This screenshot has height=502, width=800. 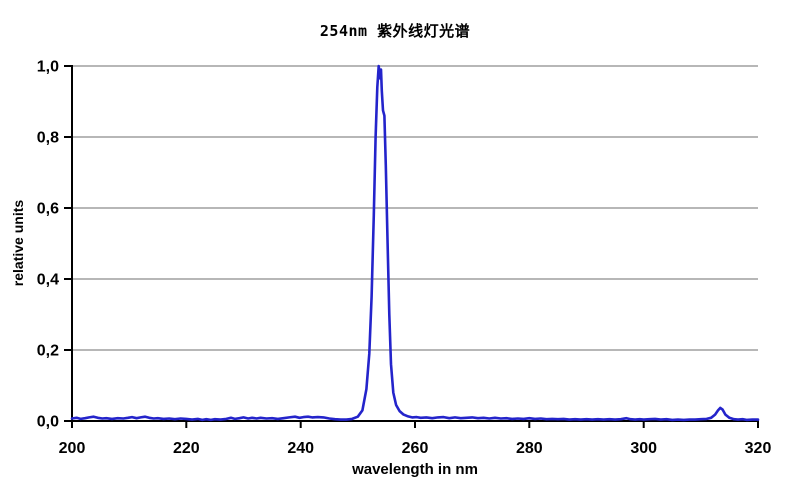 What do you see at coordinates (72, 448) in the screenshot?
I see `x-tick-label: 200` at bounding box center [72, 448].